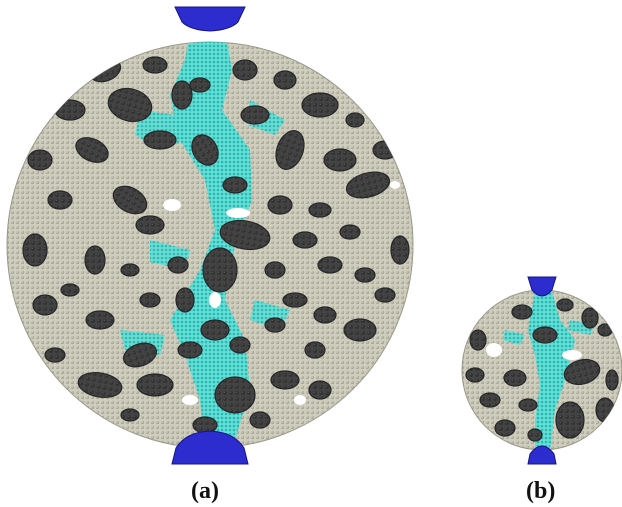 Image resolution: width=622 pixels, height=507 pixels. What do you see at coordinates (205, 491) in the screenshot?
I see `caption-a: (a)` at bounding box center [205, 491].